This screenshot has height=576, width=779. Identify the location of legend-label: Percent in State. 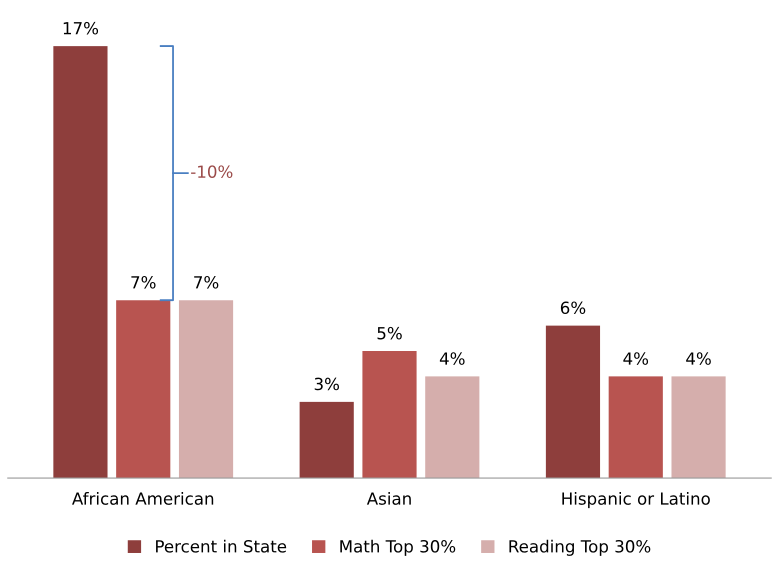
(221, 546).